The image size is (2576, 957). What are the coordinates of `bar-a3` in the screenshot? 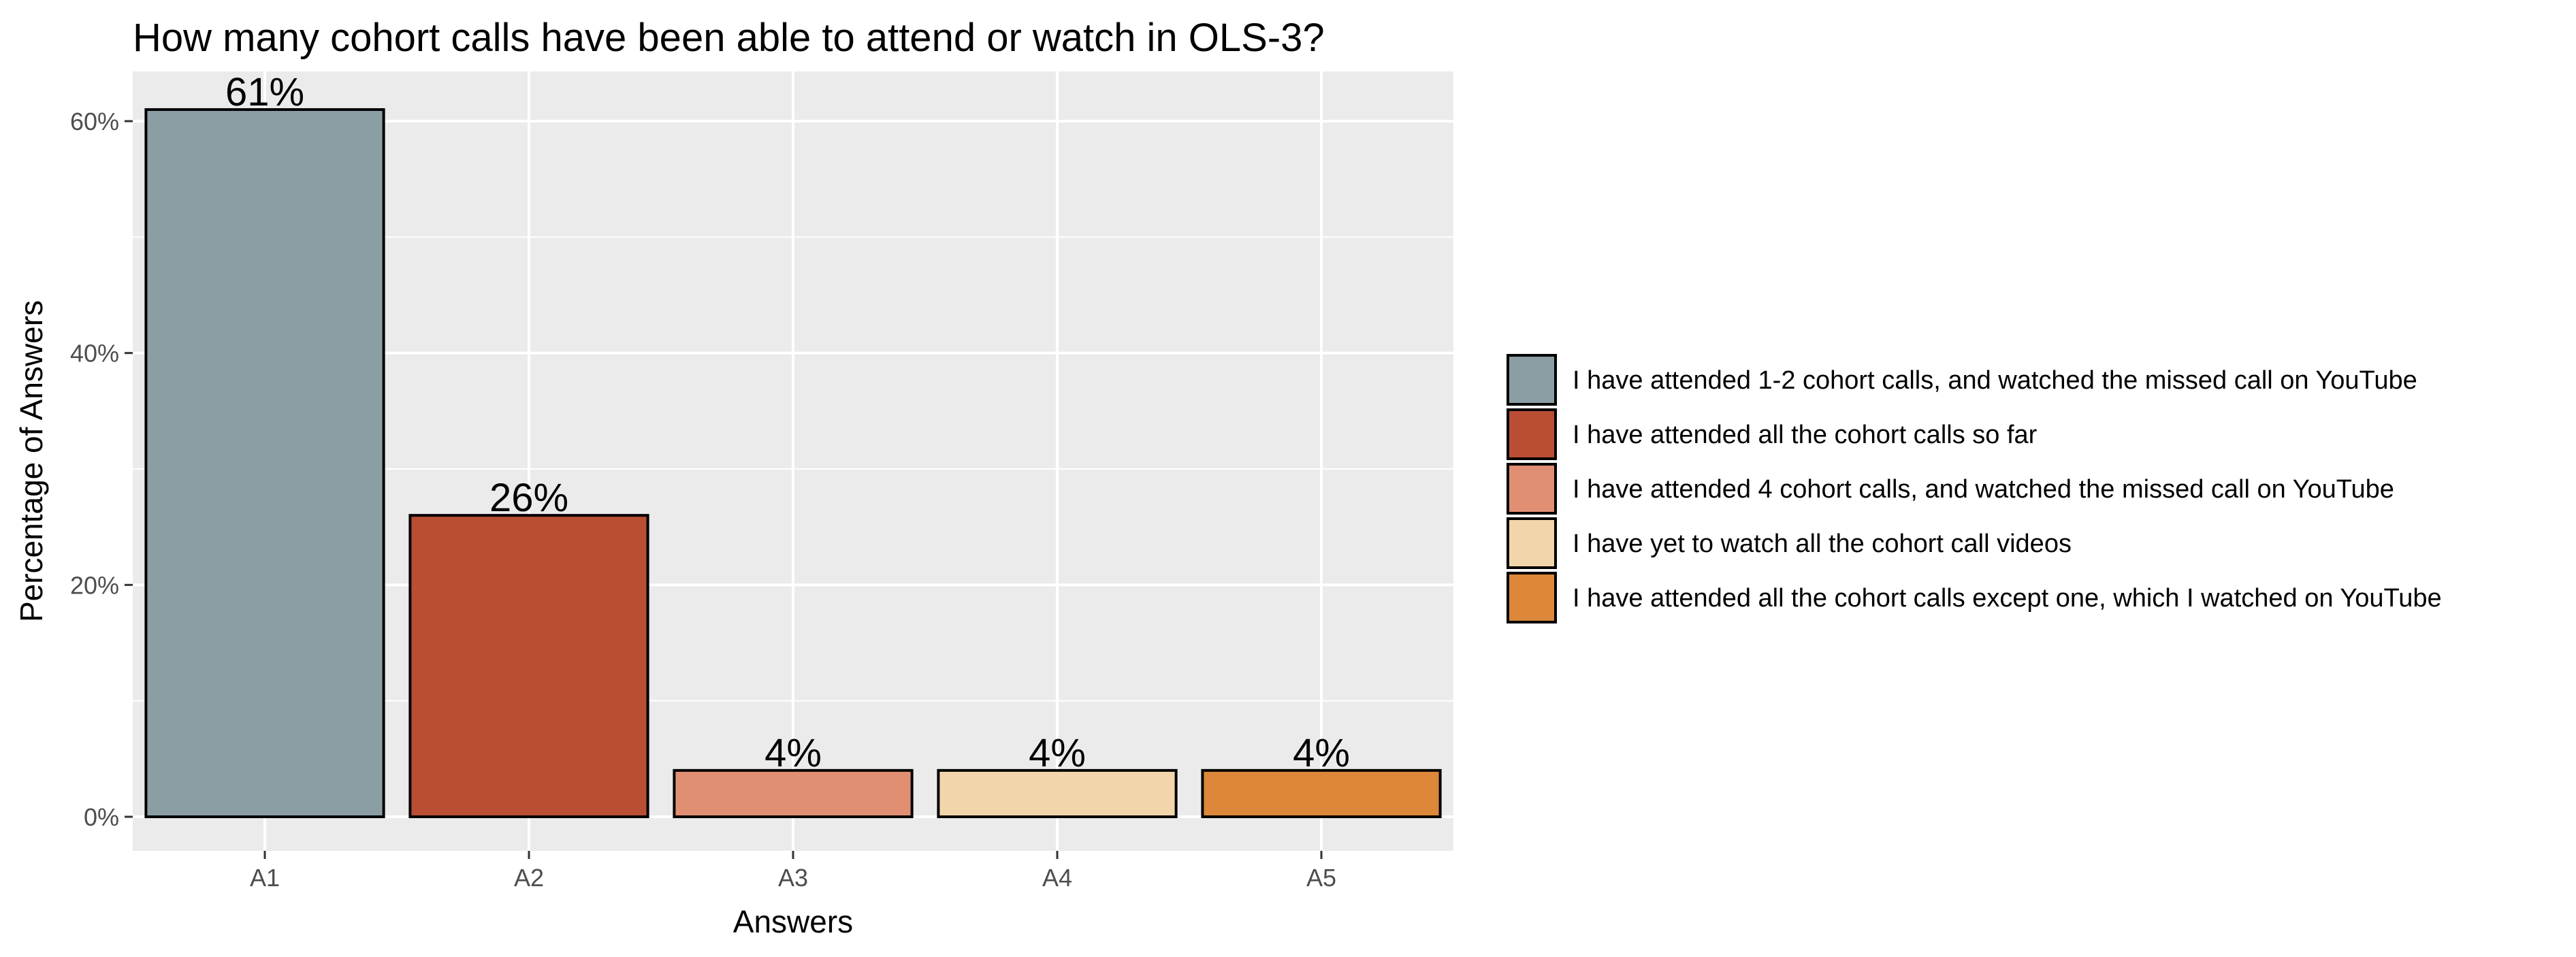 It's located at (794, 794).